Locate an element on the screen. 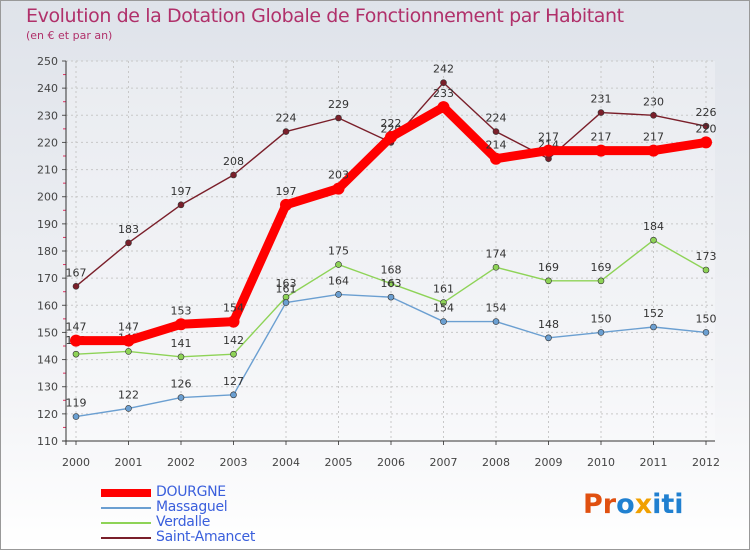 The width and height of the screenshot is (750, 550). legend-item: DOURGNE is located at coordinates (201, 492).